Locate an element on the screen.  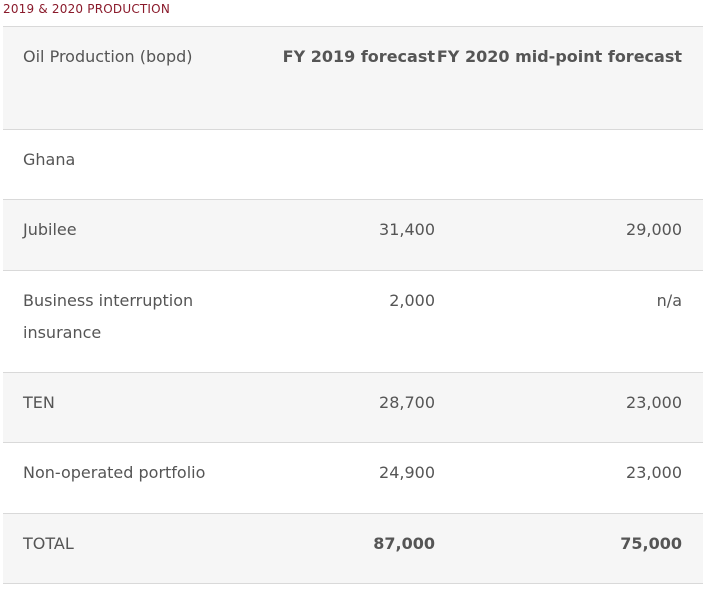
row-fy2019-value: 24,900 is located at coordinates (407, 472).